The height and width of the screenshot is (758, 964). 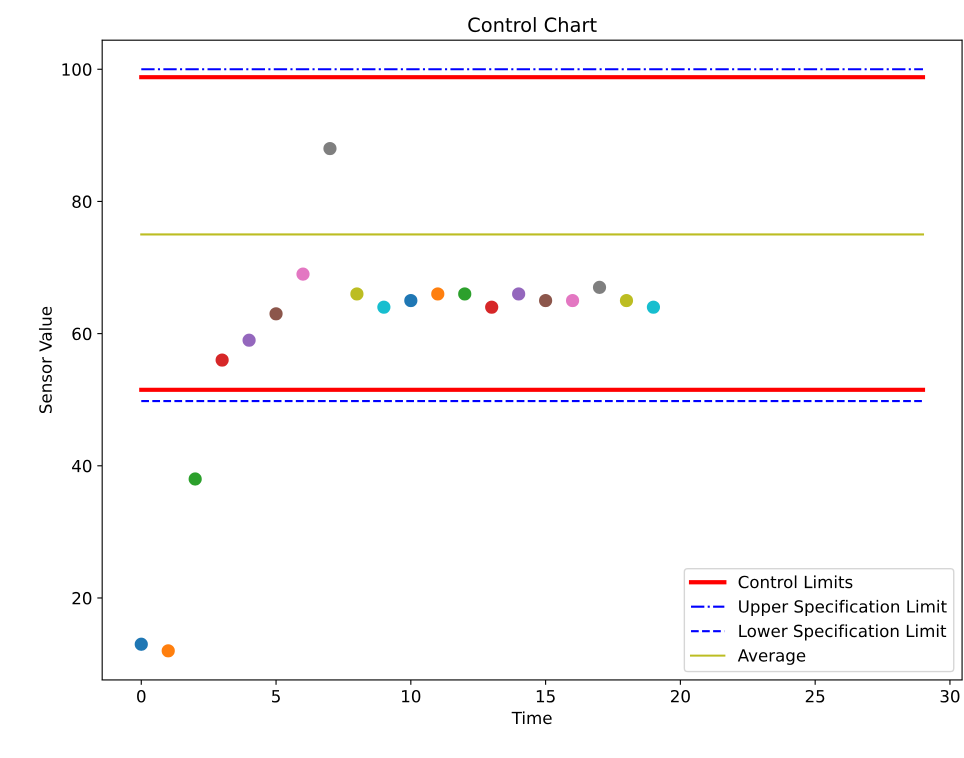 I want to click on x-tick-label: 25, so click(x=815, y=696).